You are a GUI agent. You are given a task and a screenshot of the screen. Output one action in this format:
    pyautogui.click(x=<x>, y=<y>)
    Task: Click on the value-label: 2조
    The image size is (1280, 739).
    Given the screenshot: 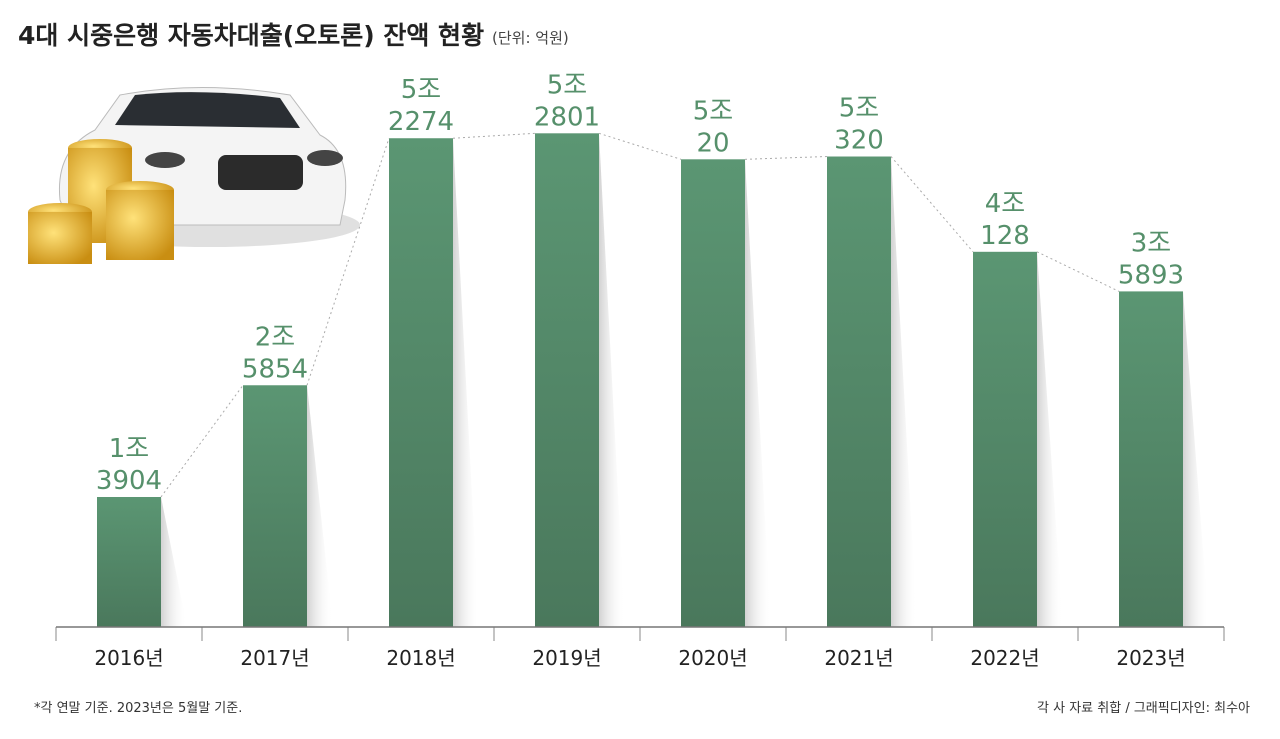 What is the action you would take?
    pyautogui.click(x=275, y=337)
    